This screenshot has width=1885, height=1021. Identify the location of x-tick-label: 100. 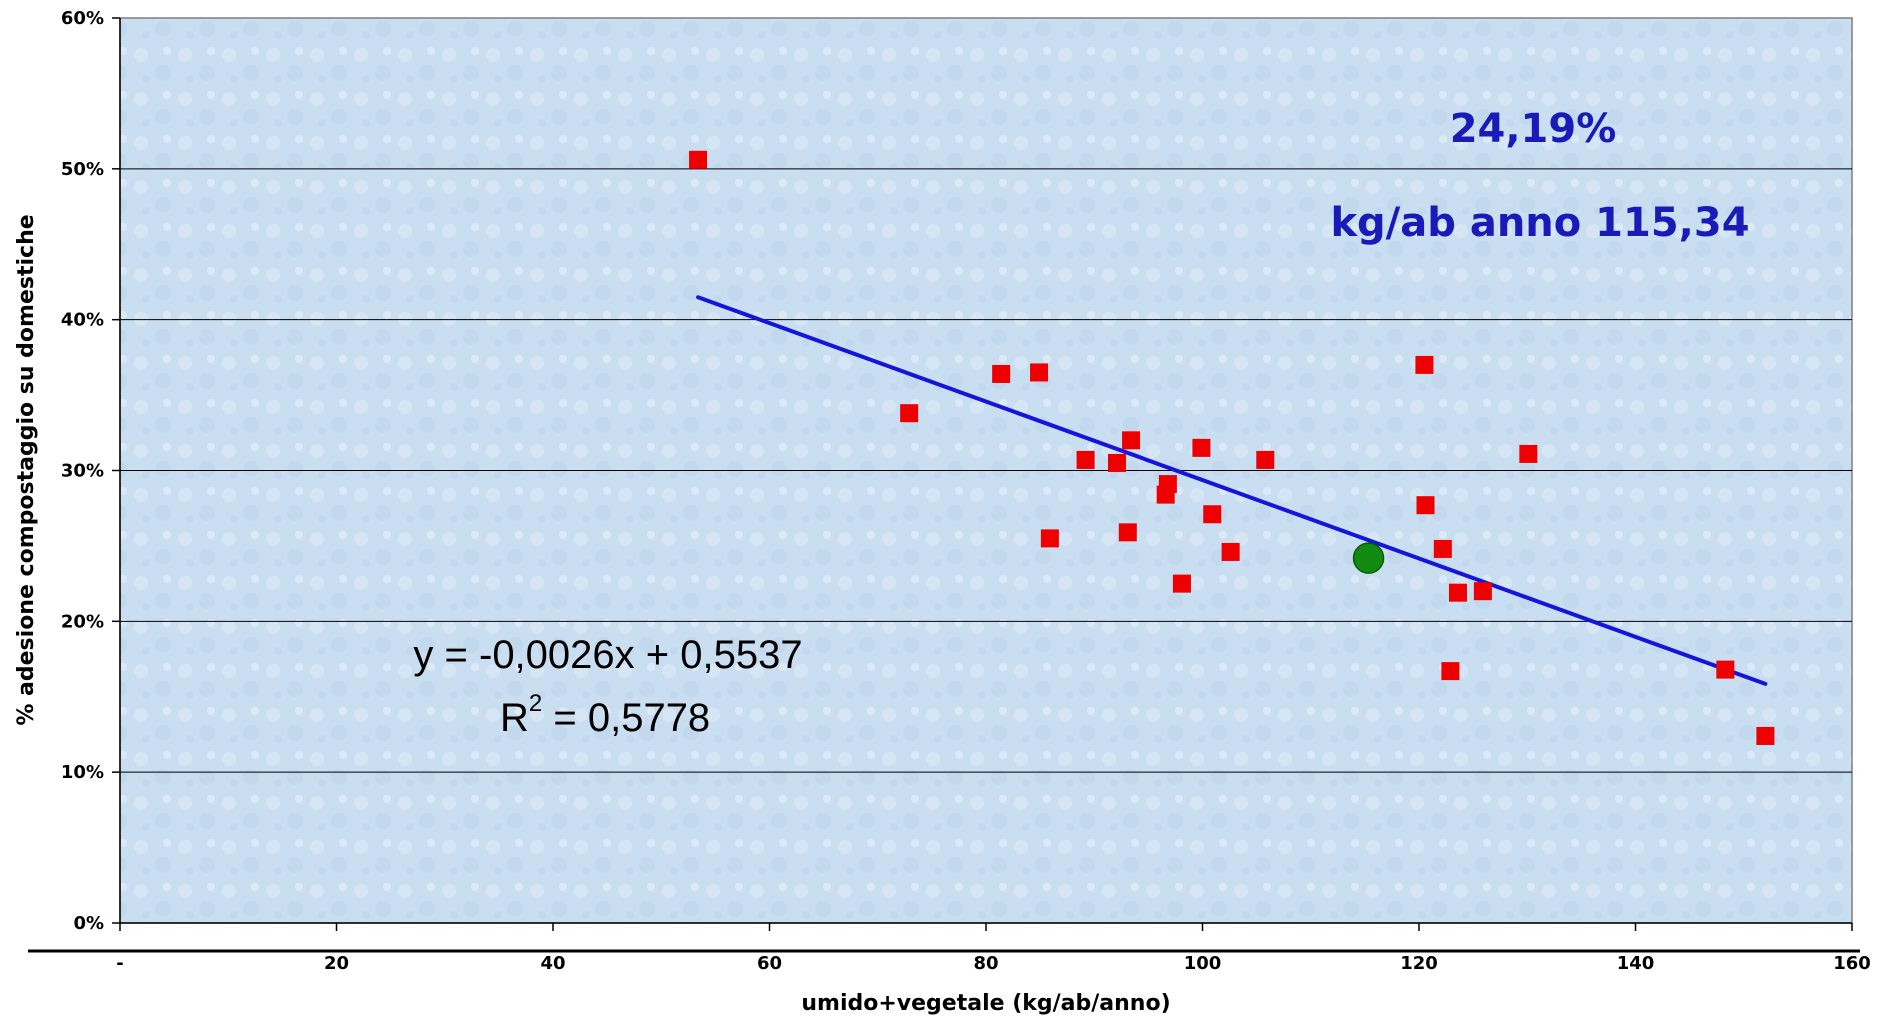
(1203, 963).